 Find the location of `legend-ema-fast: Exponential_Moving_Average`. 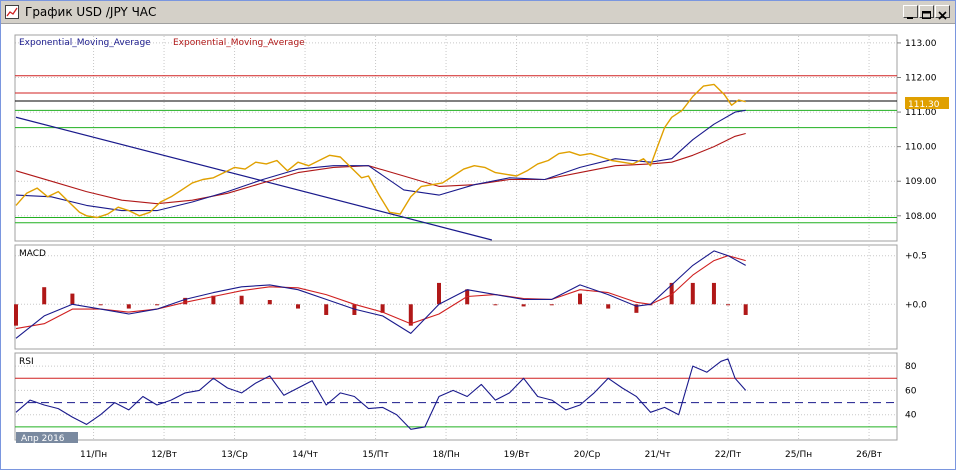

legend-ema-fast: Exponential_Moving_Average is located at coordinates (85, 43).